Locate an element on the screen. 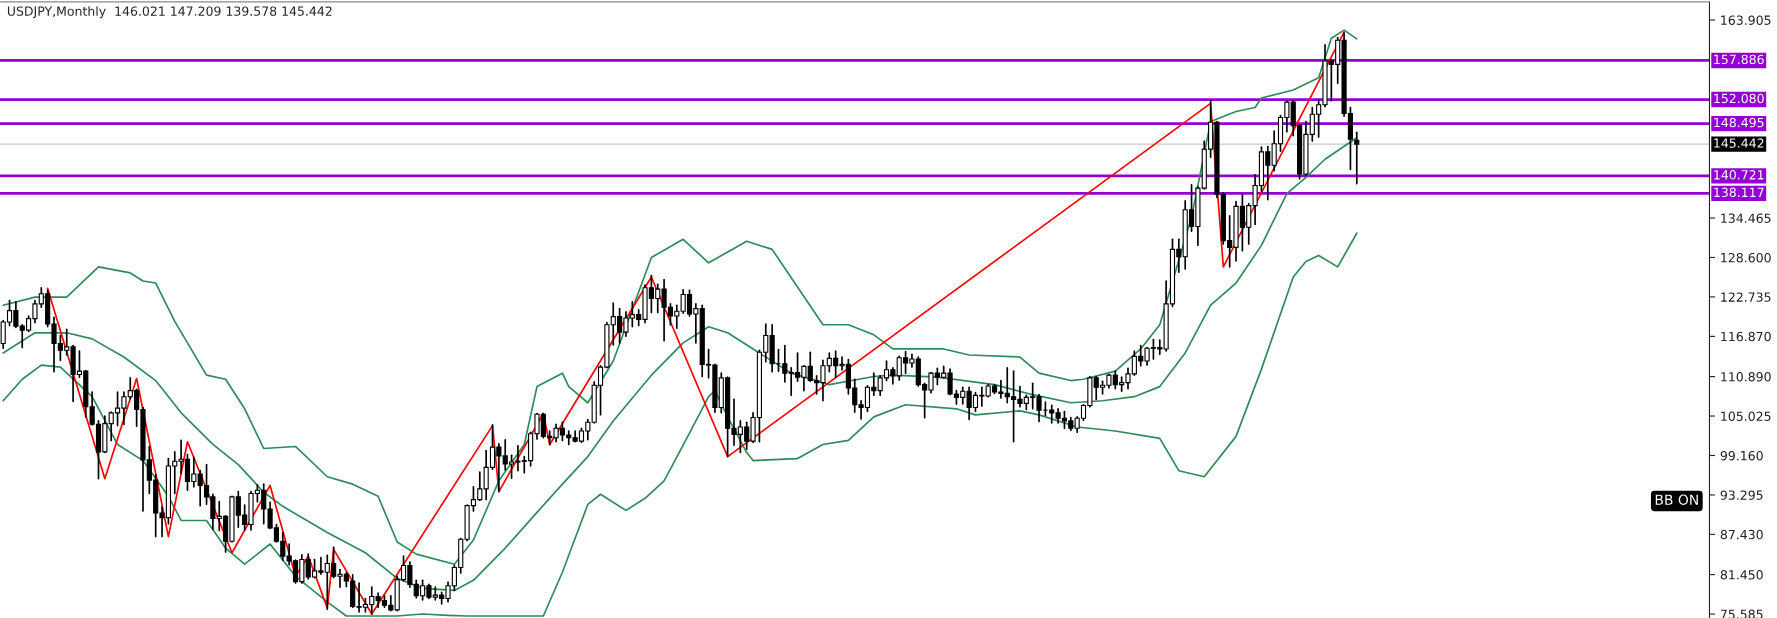 The width and height of the screenshot is (1777, 618). y-tick-label: 87.430 is located at coordinates (1741, 534).